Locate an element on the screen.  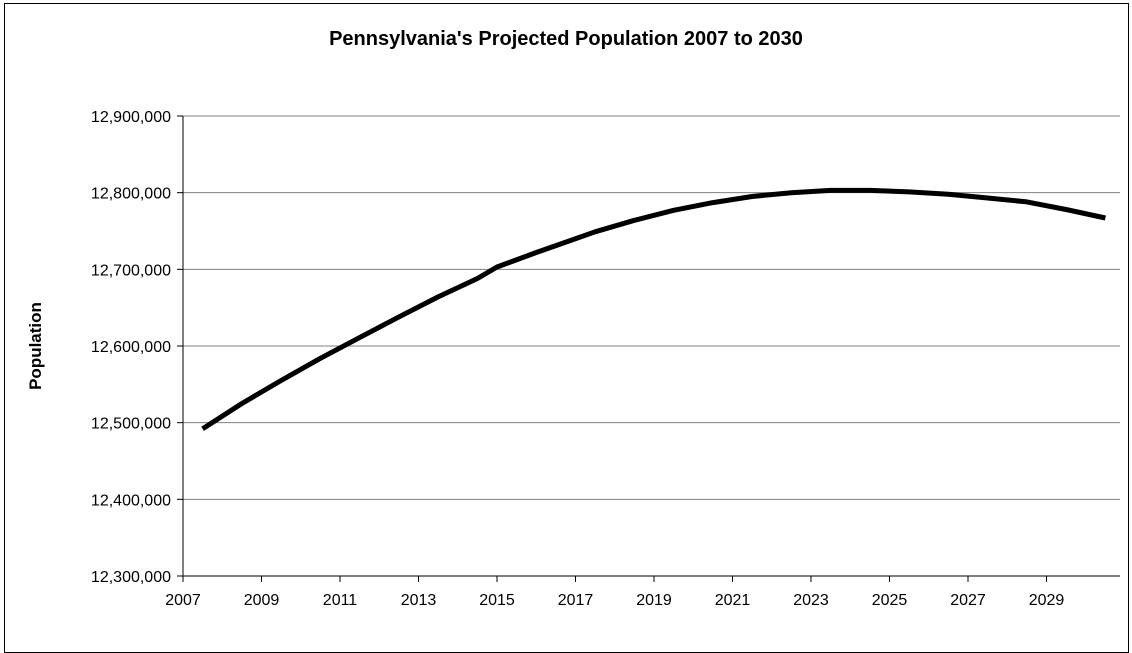
x-tick-label: 2017 is located at coordinates (576, 600).